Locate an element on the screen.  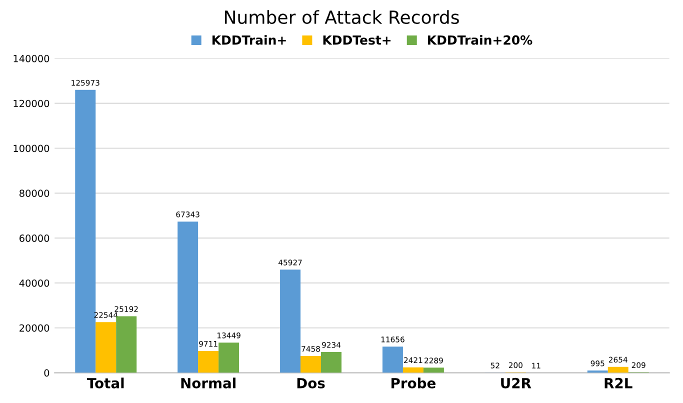
x-tick-label: R2L is located at coordinates (618, 383).